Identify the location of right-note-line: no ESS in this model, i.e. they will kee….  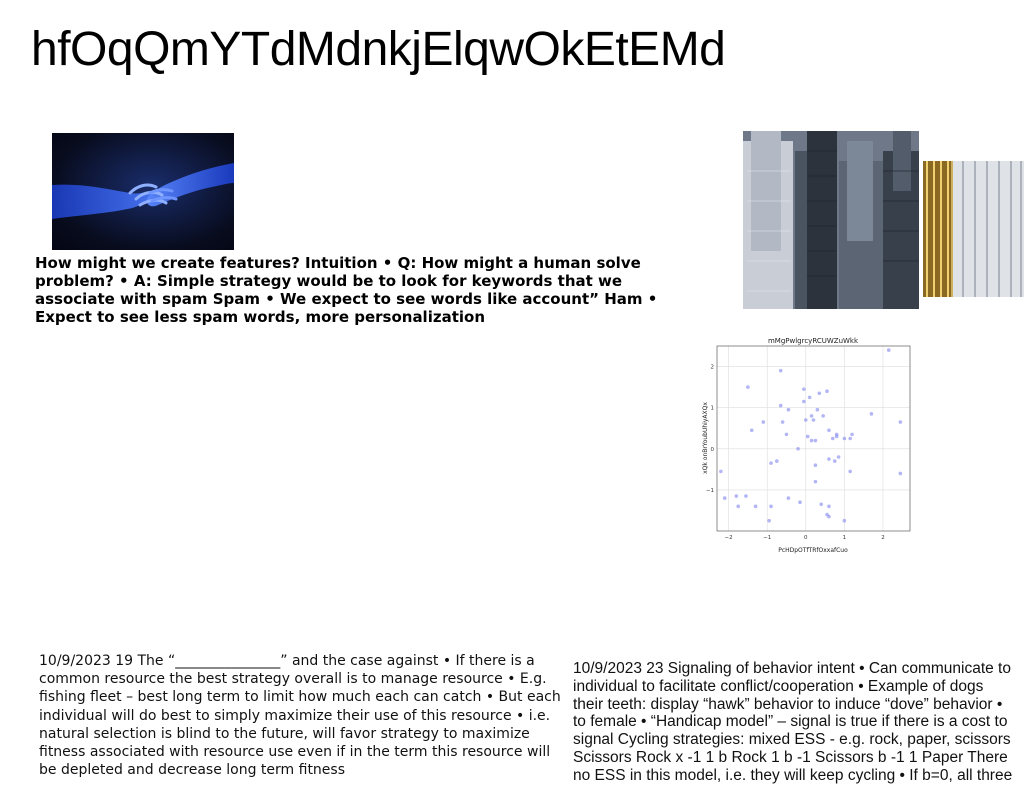
(793, 775).